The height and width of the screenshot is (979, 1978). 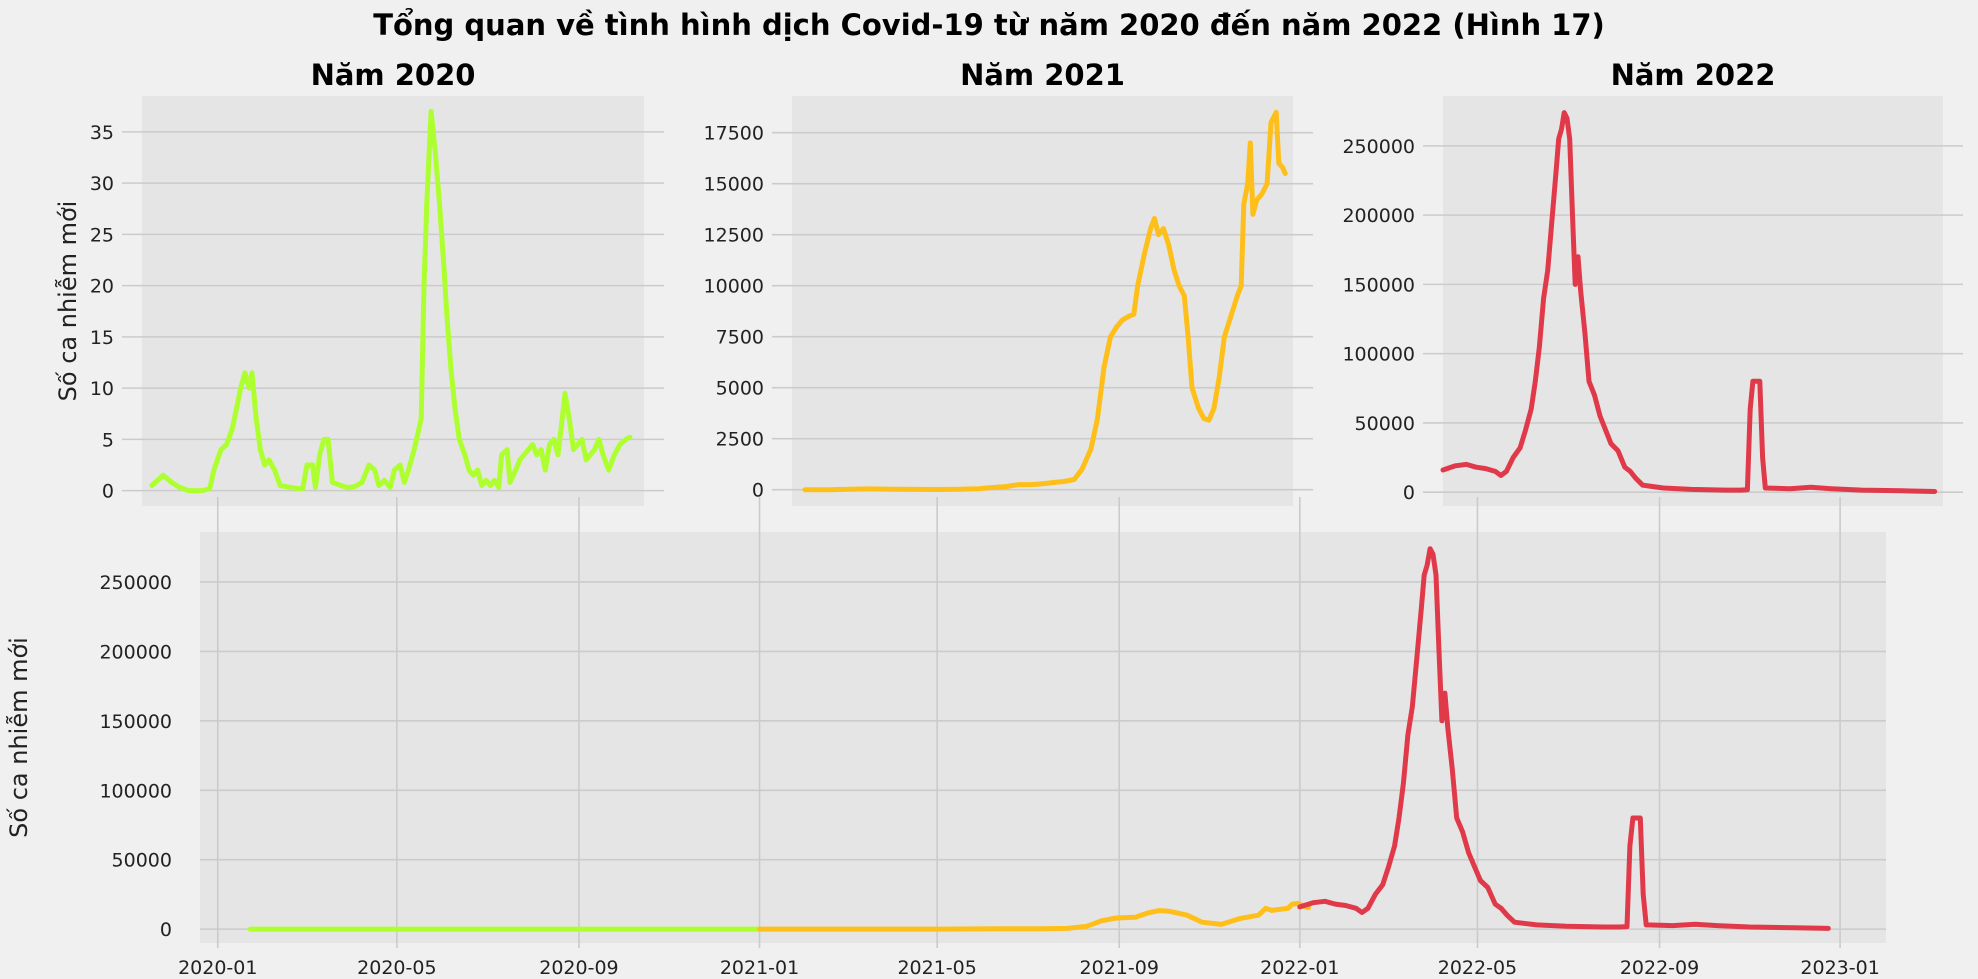 I want to click on x-tick-label: 2022-09, so click(x=1659, y=968).